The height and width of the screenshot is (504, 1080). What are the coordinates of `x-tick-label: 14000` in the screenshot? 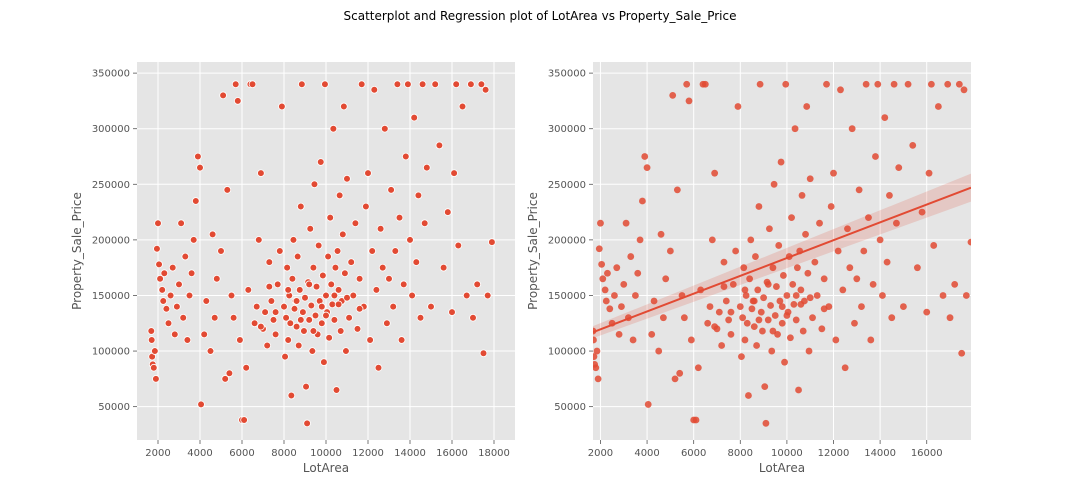 It's located at (410, 453).